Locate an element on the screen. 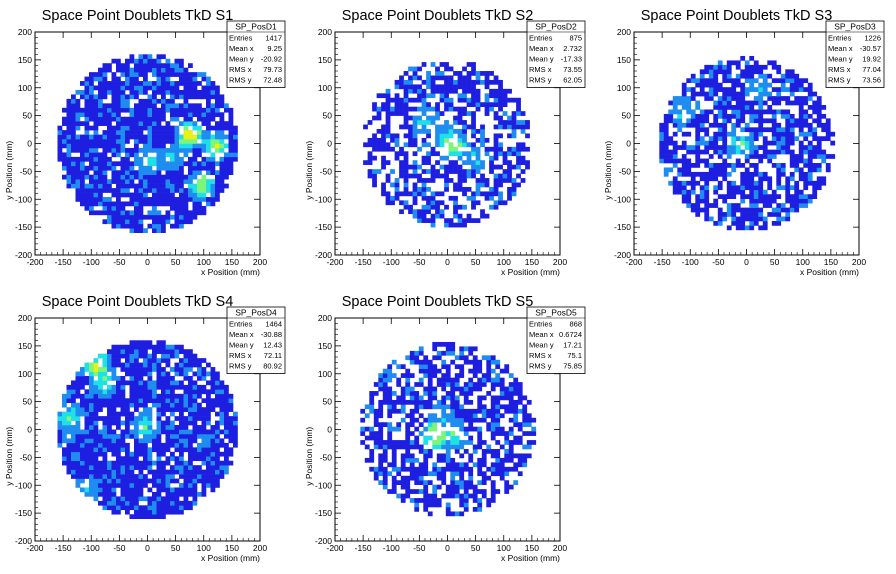  chart-title: Space Point Doublets TkD S5 is located at coordinates (438, 302).